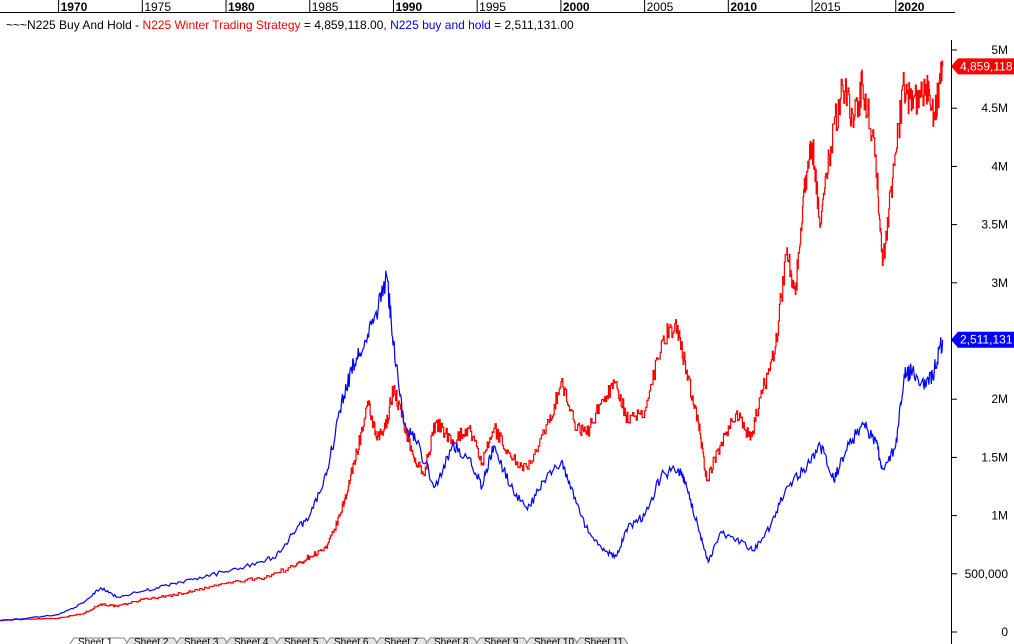  Describe the element at coordinates (74, 25) in the screenshot. I see `legend-prefix: ~~~N225 Buy And Hold -` at that location.